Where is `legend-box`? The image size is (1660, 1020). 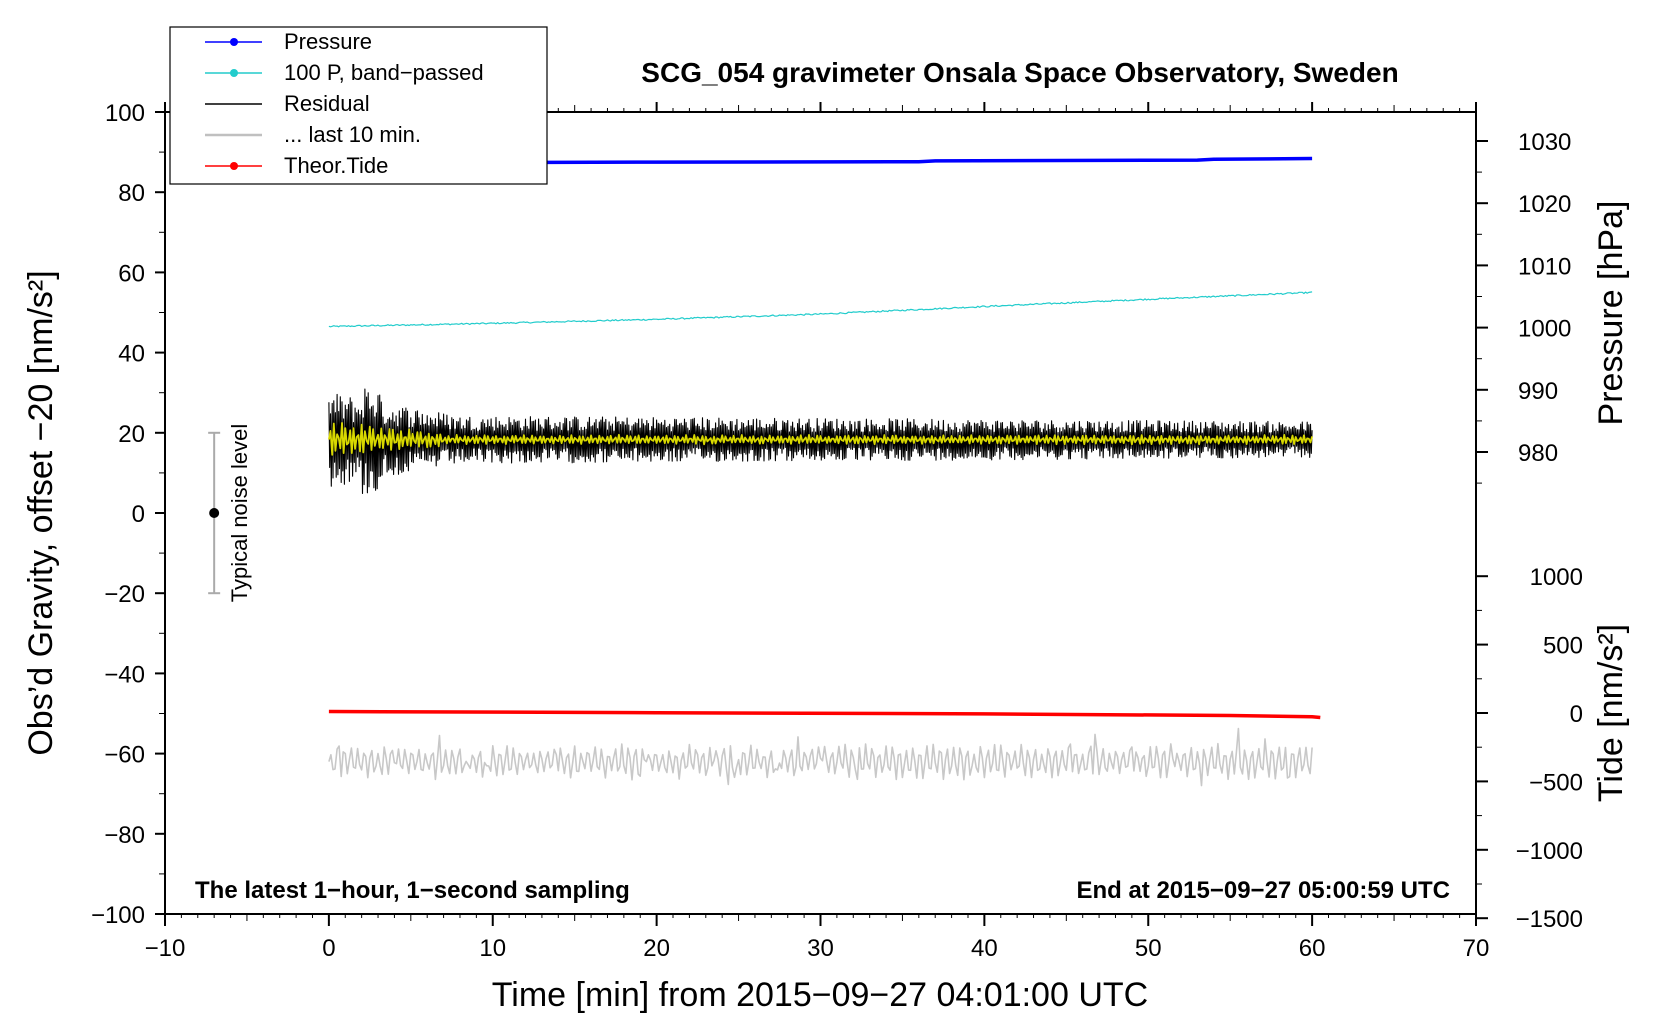
legend-box is located at coordinates (358, 105).